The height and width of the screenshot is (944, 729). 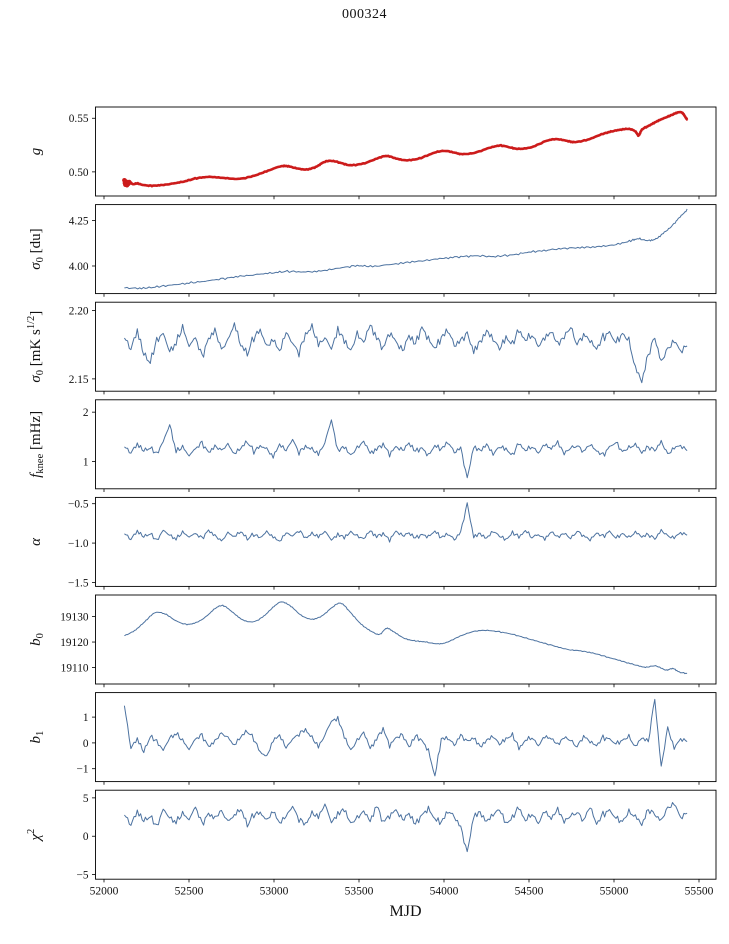 I want to click on panel-b0-series, so click(x=406, y=638).